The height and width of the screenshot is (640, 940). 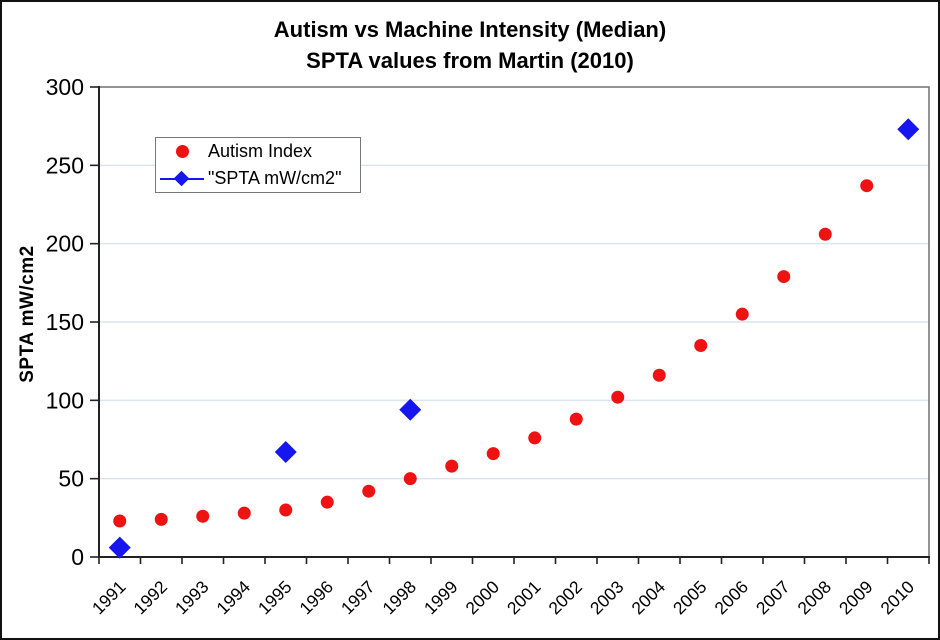 What do you see at coordinates (856, 598) in the screenshot?
I see `x-tick-label: 2009` at bounding box center [856, 598].